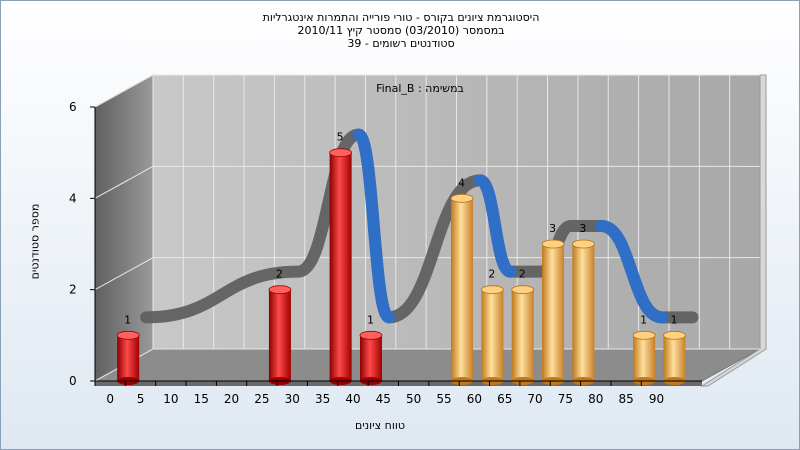 The width and height of the screenshot is (800, 450). What do you see at coordinates (292, 399) in the screenshot?
I see `x-tick-label: 30` at bounding box center [292, 399].